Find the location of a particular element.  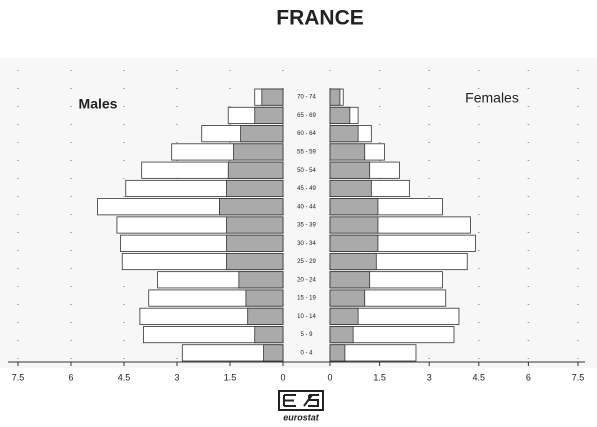

age-label: 0 - 4 is located at coordinates (306, 353).